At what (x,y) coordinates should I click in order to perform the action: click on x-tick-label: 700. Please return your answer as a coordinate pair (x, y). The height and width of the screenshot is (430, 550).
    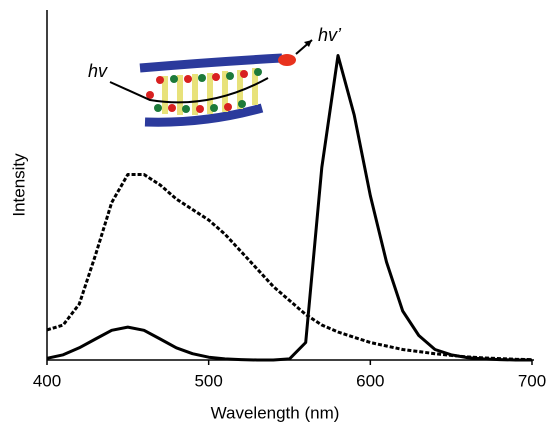
    Looking at the image, I should click on (532, 380).